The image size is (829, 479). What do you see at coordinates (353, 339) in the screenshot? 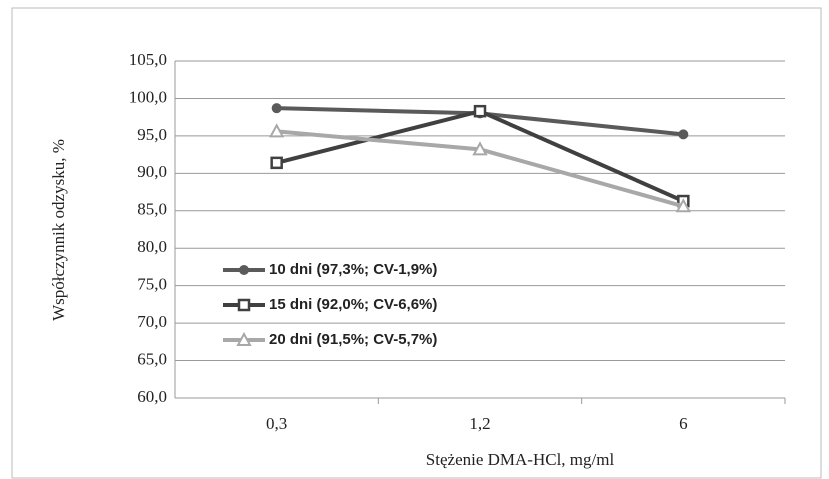
I see `legend-label: 20 dni (91,5%; CV-5,7%)` at bounding box center [353, 339].